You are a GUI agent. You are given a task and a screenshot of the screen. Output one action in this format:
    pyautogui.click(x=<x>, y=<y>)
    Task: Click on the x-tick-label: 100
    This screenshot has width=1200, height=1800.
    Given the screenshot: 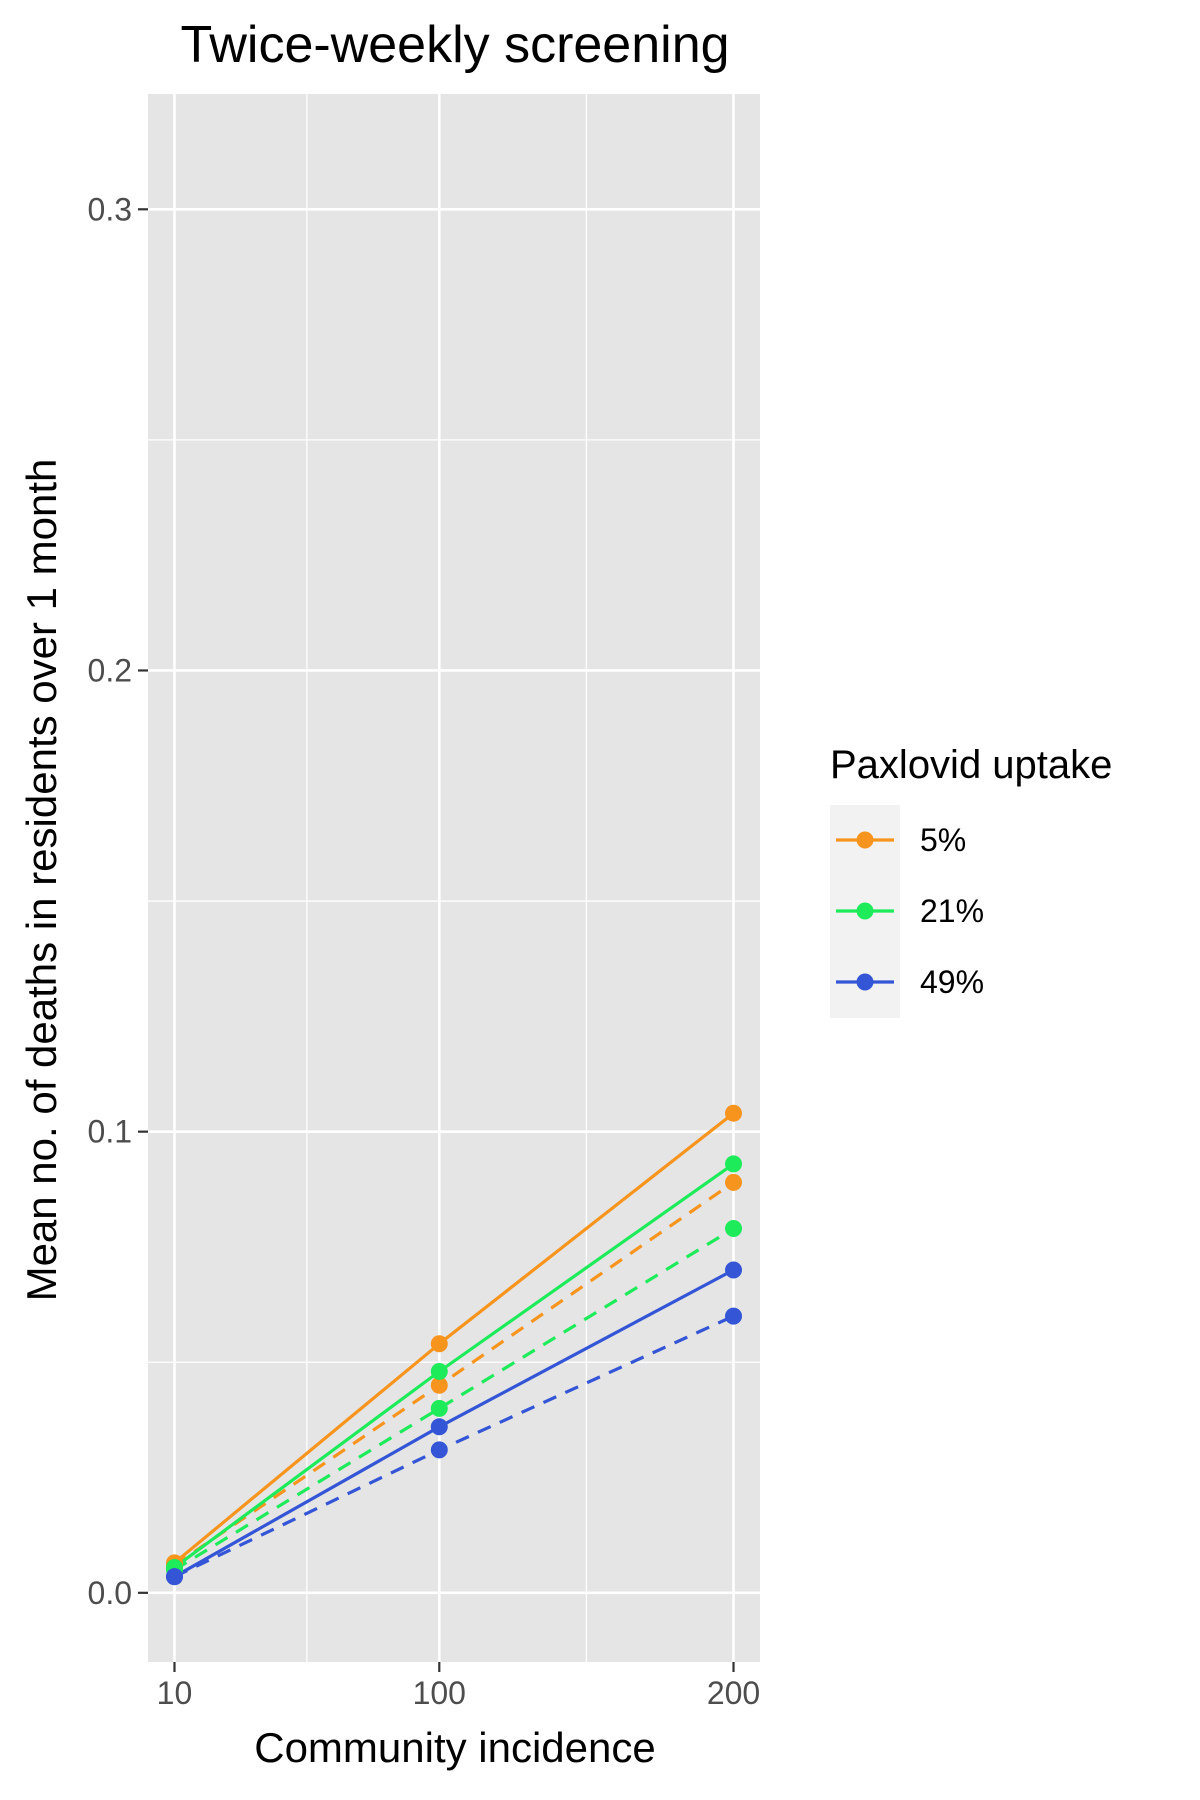 What is the action you would take?
    pyautogui.click(x=439, y=1693)
    